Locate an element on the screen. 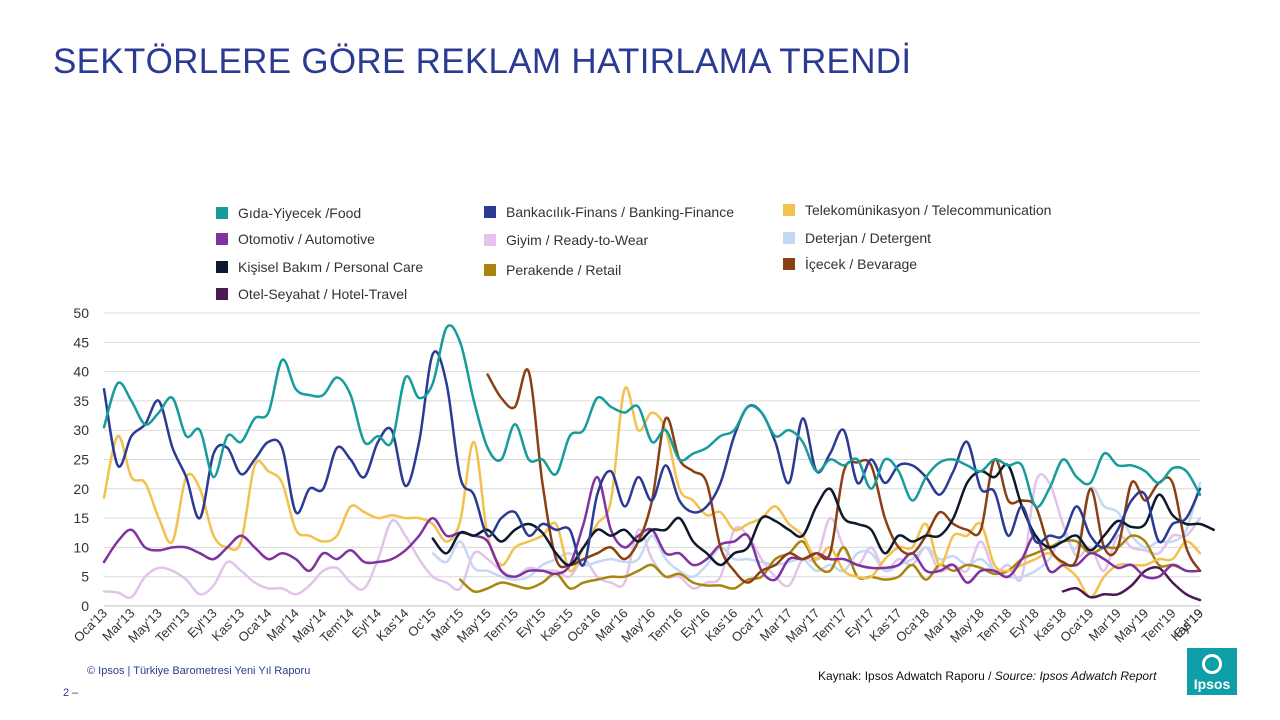 The height and width of the screenshot is (720, 1280). legend-item: Kişisel Bakım / Personal Care is located at coordinates (319, 267).